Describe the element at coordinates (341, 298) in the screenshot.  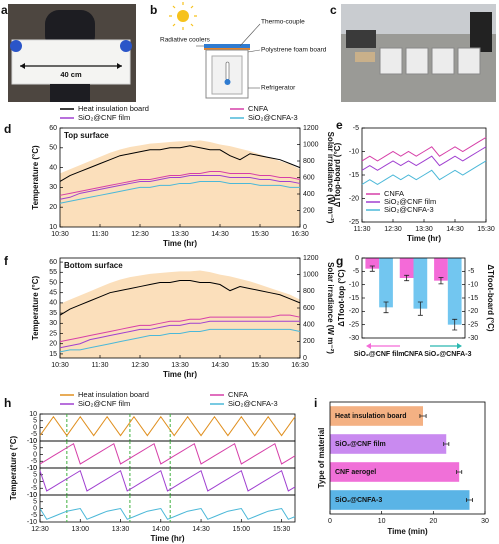
I see `y-axis-label: ΔTfoot-top (°C)` at that location.